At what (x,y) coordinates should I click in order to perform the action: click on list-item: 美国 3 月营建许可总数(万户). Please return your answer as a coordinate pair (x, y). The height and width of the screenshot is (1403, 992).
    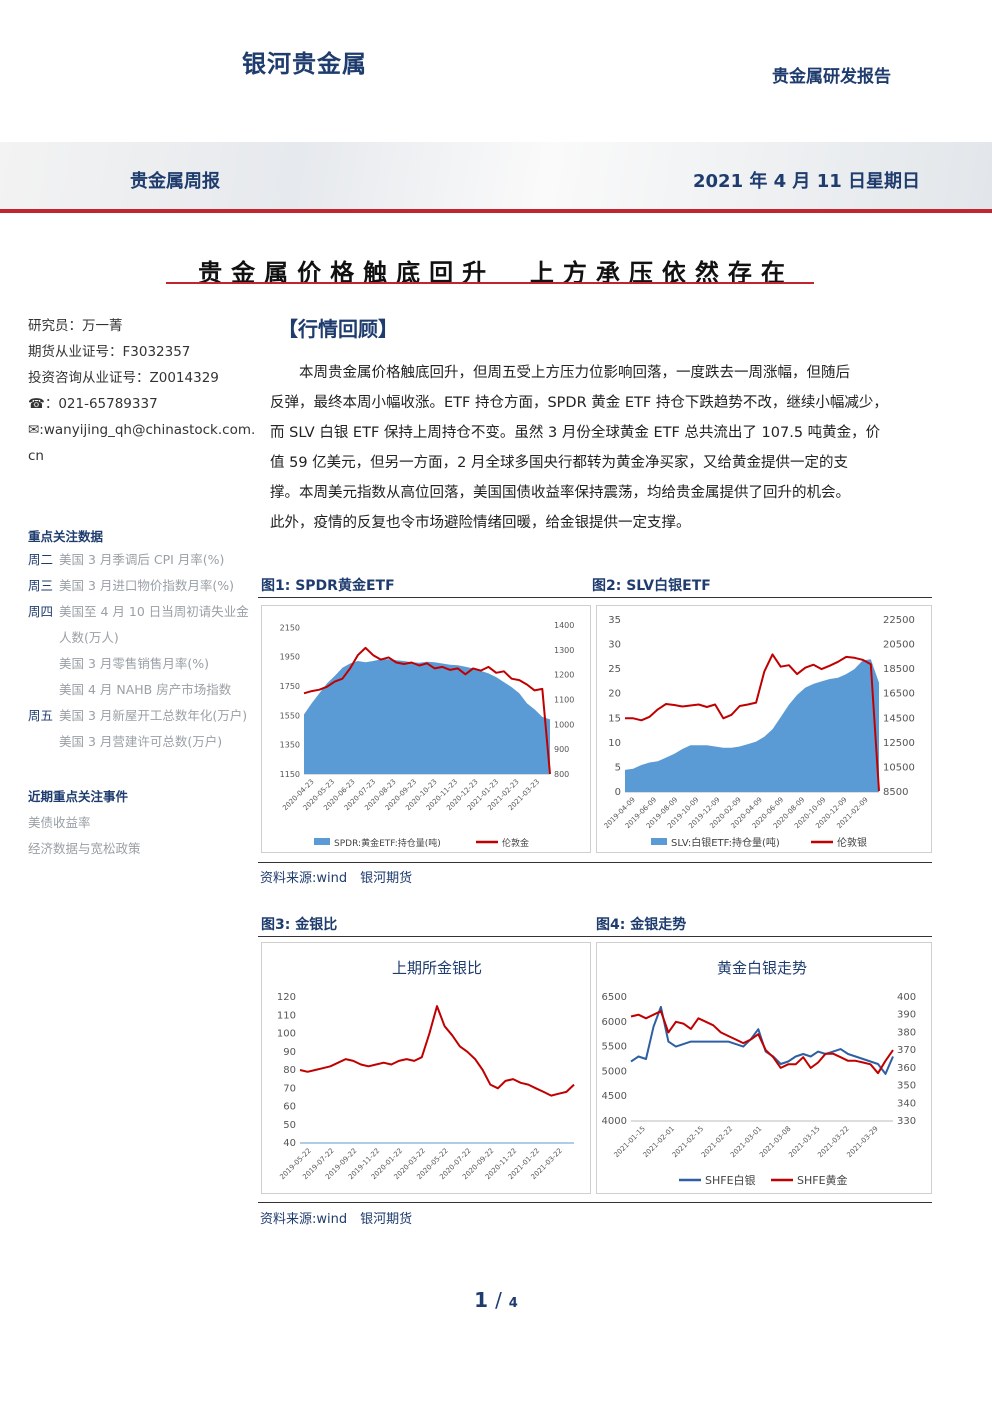
    Looking at the image, I should click on (141, 741).